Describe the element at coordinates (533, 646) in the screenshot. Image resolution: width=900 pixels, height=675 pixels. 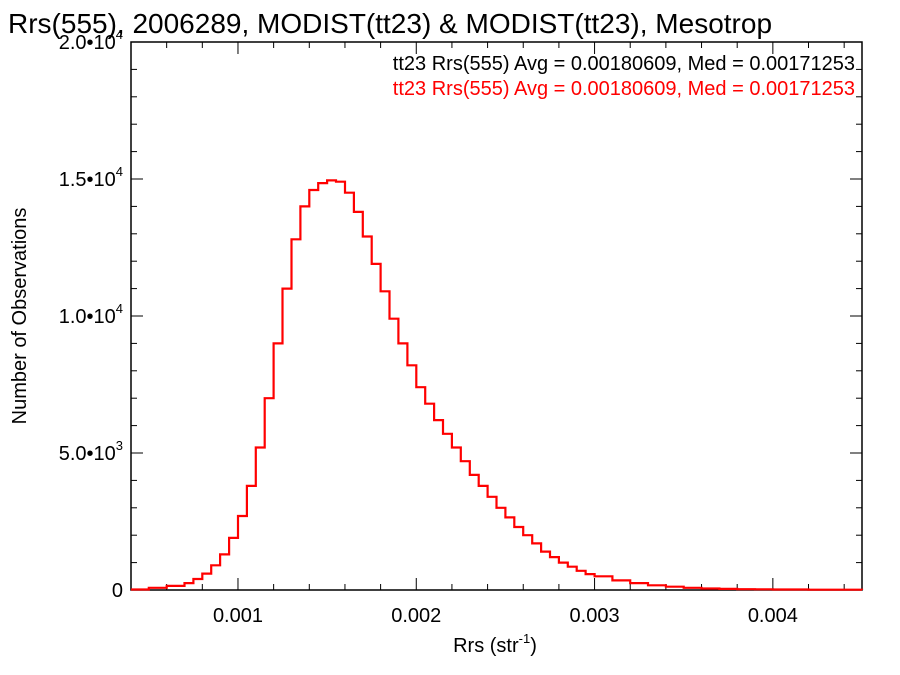
I see `x-axis-label-suffix: )` at that location.